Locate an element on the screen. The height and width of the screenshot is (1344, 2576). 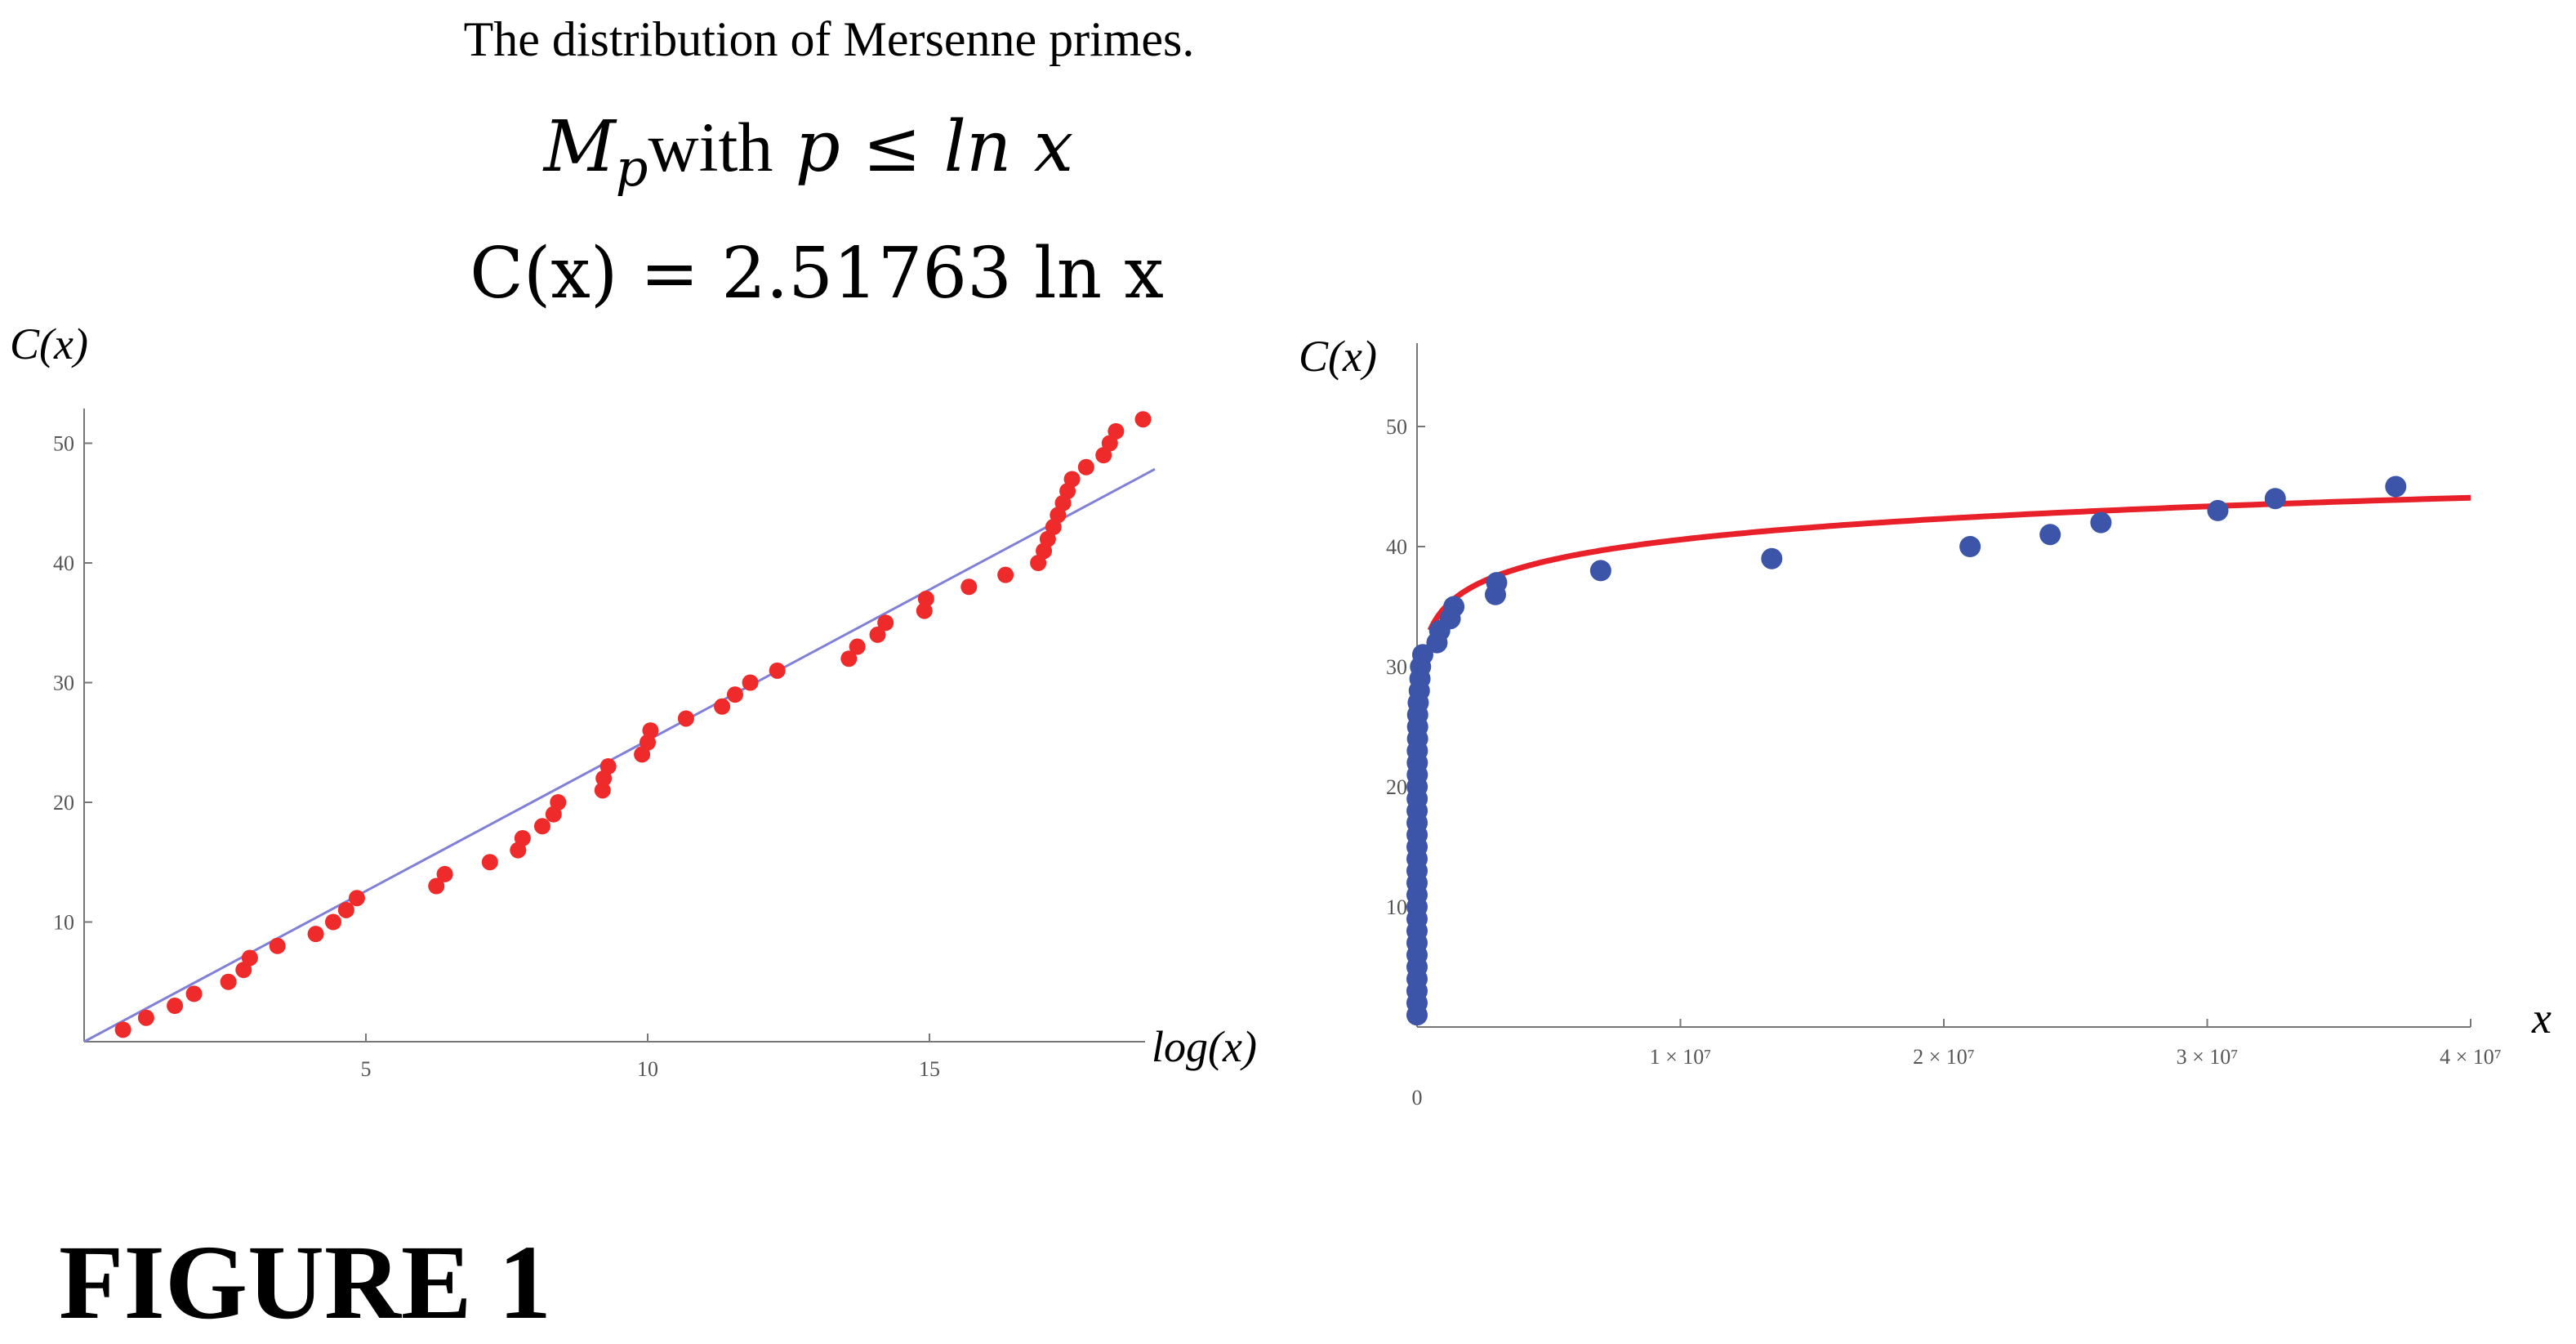
formula-with: with is located at coordinates (710, 147).